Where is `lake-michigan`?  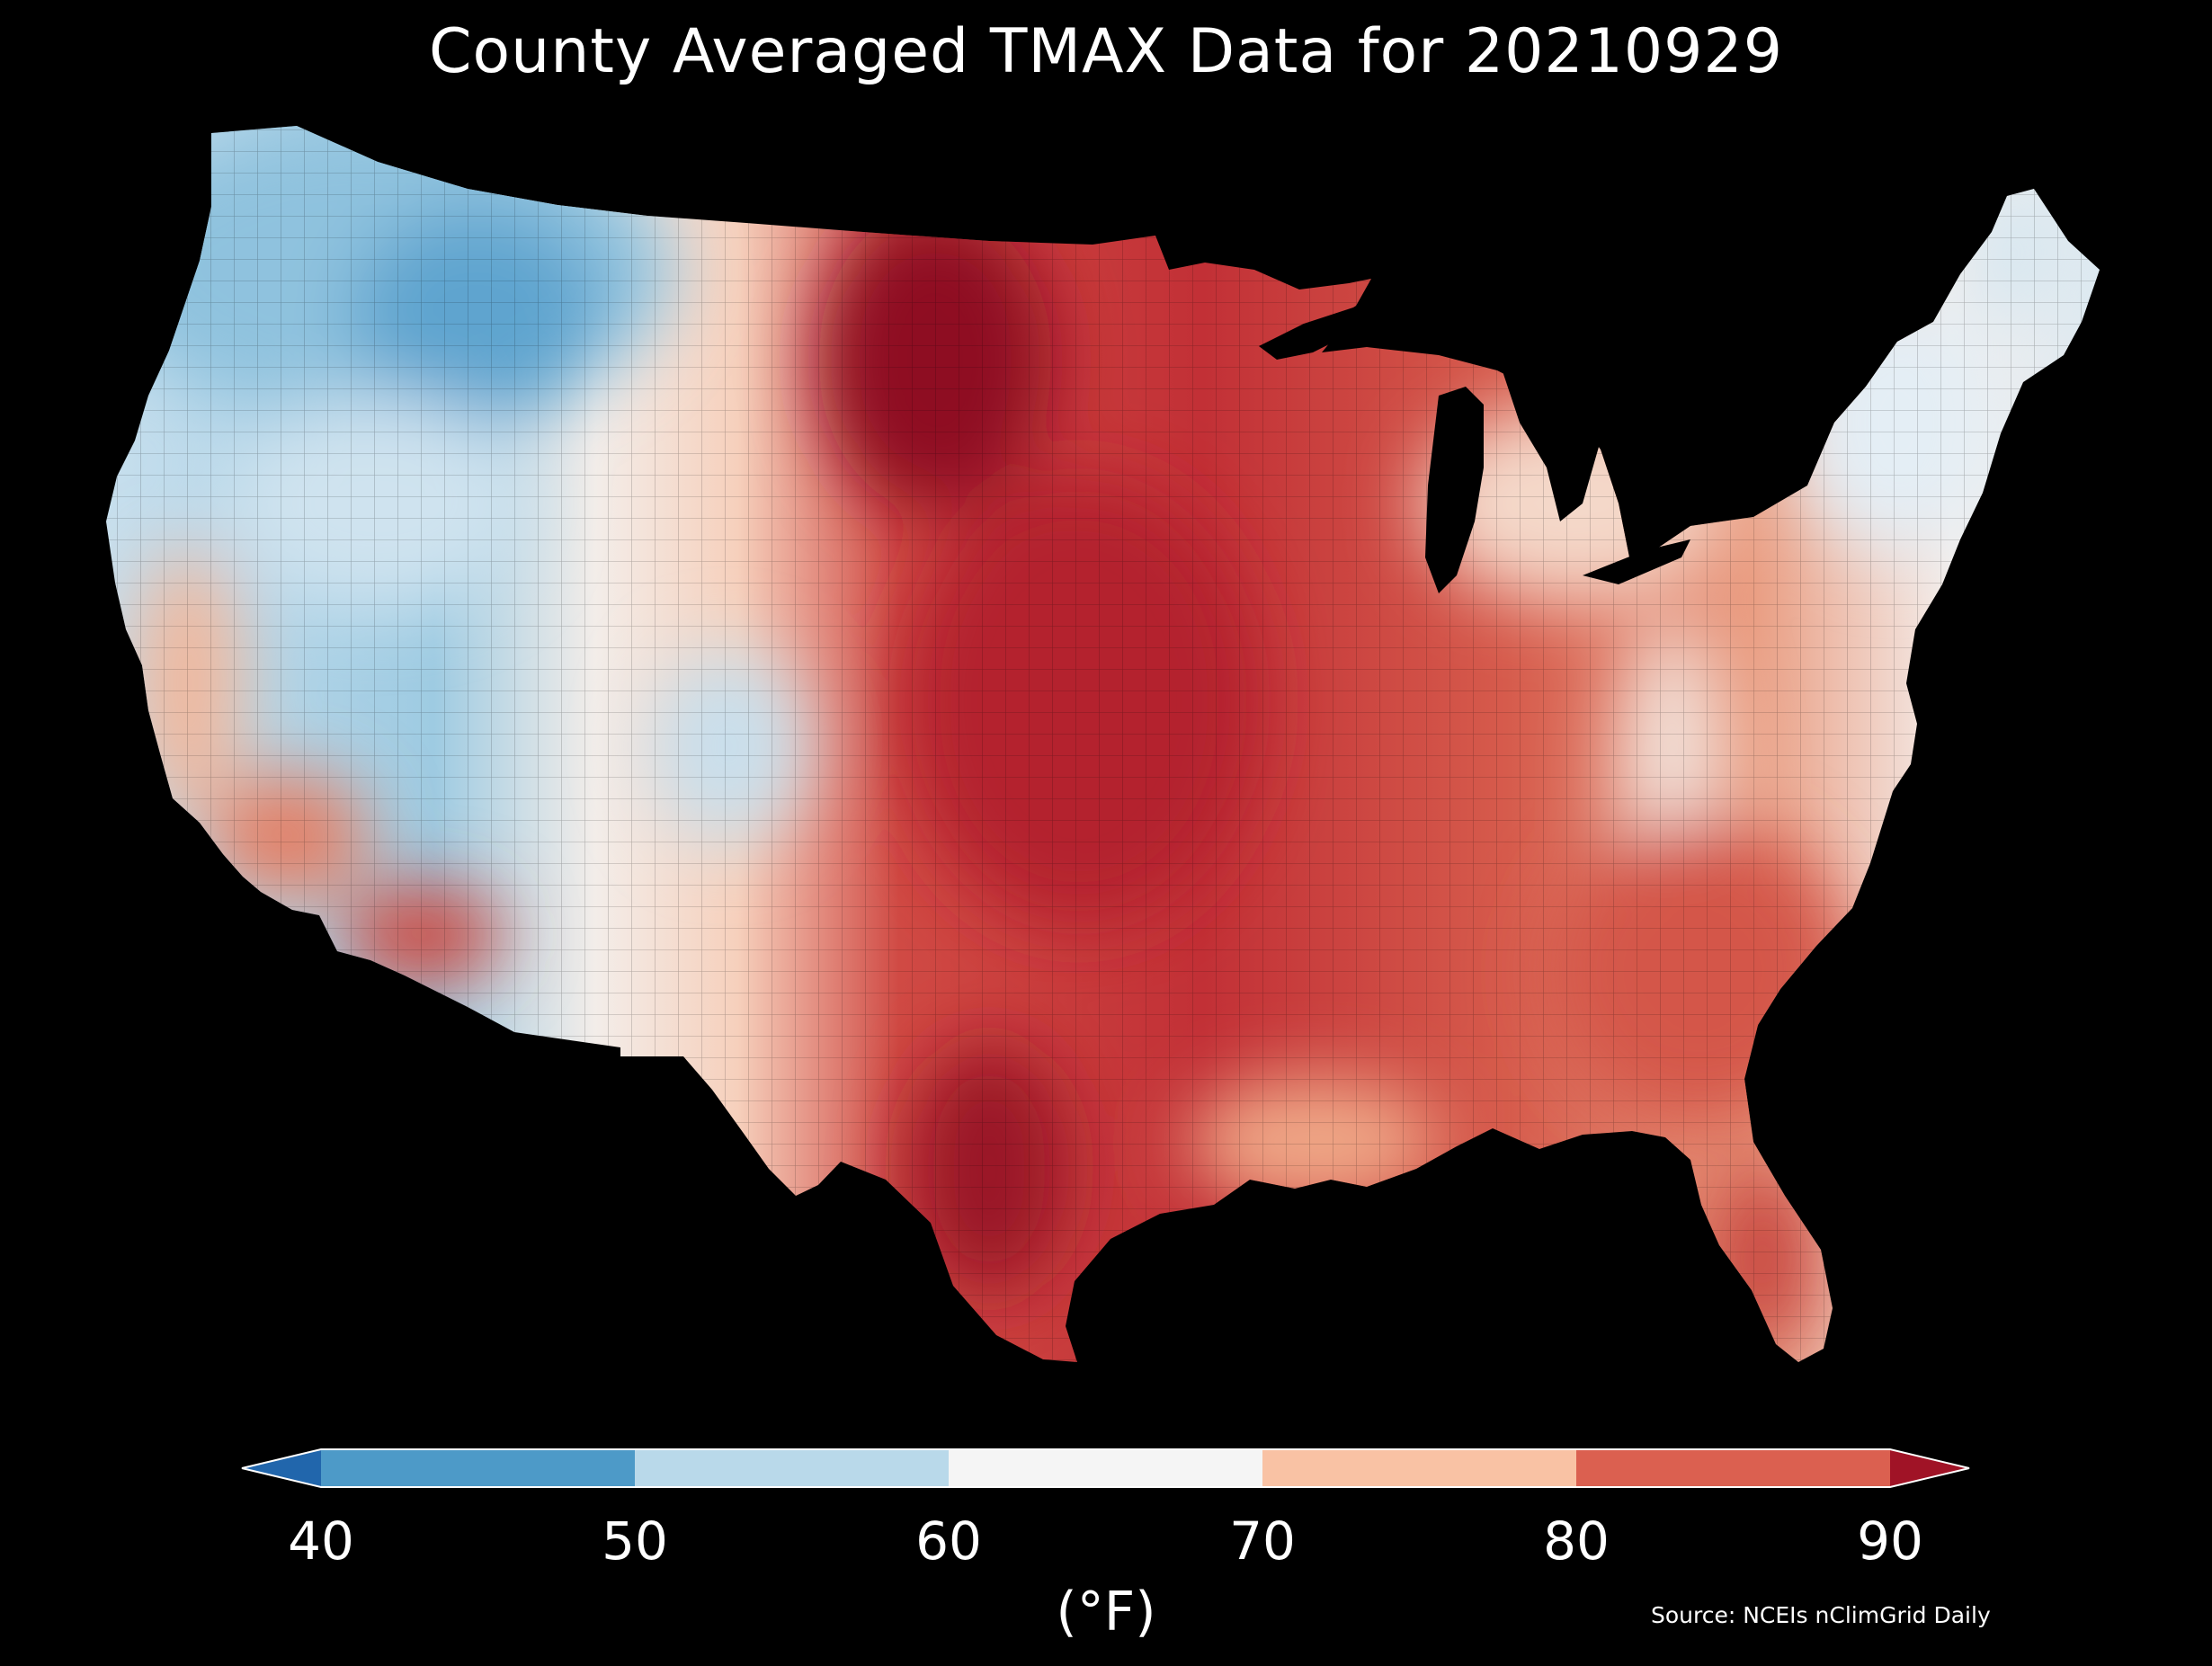
lake-michigan is located at coordinates (1454, 490).